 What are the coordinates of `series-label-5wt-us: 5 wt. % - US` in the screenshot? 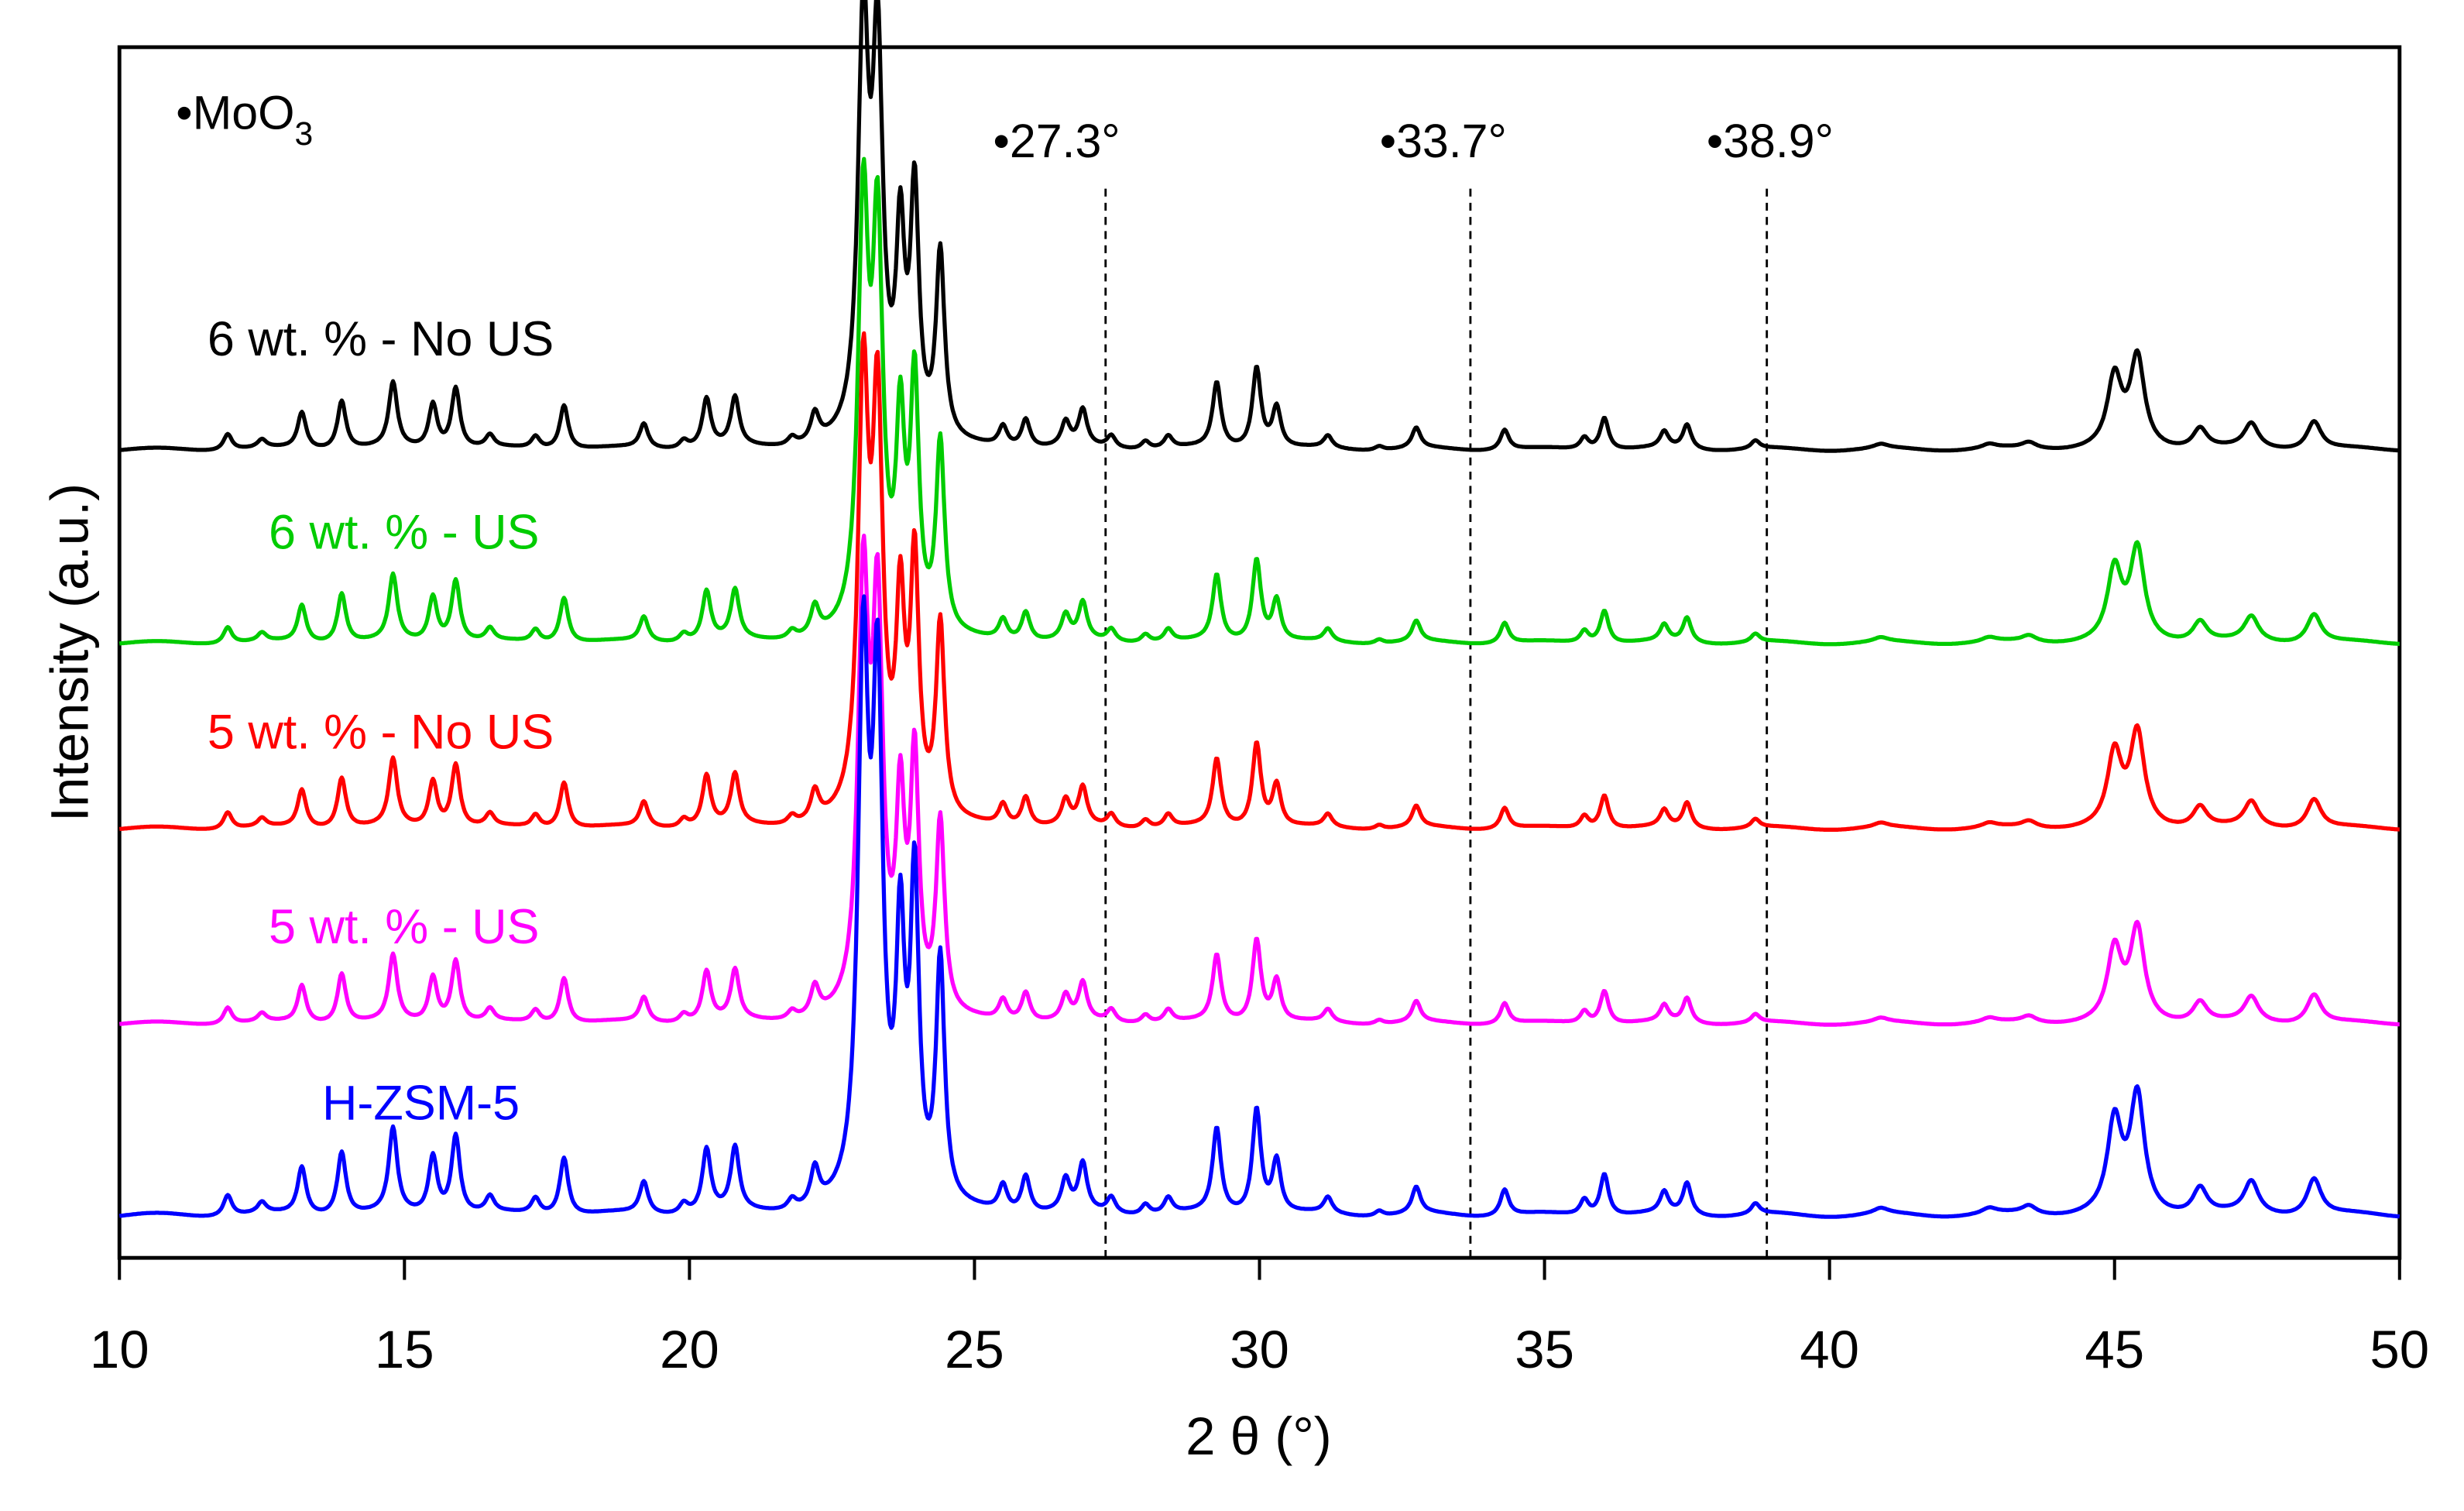 It's located at (404, 927).